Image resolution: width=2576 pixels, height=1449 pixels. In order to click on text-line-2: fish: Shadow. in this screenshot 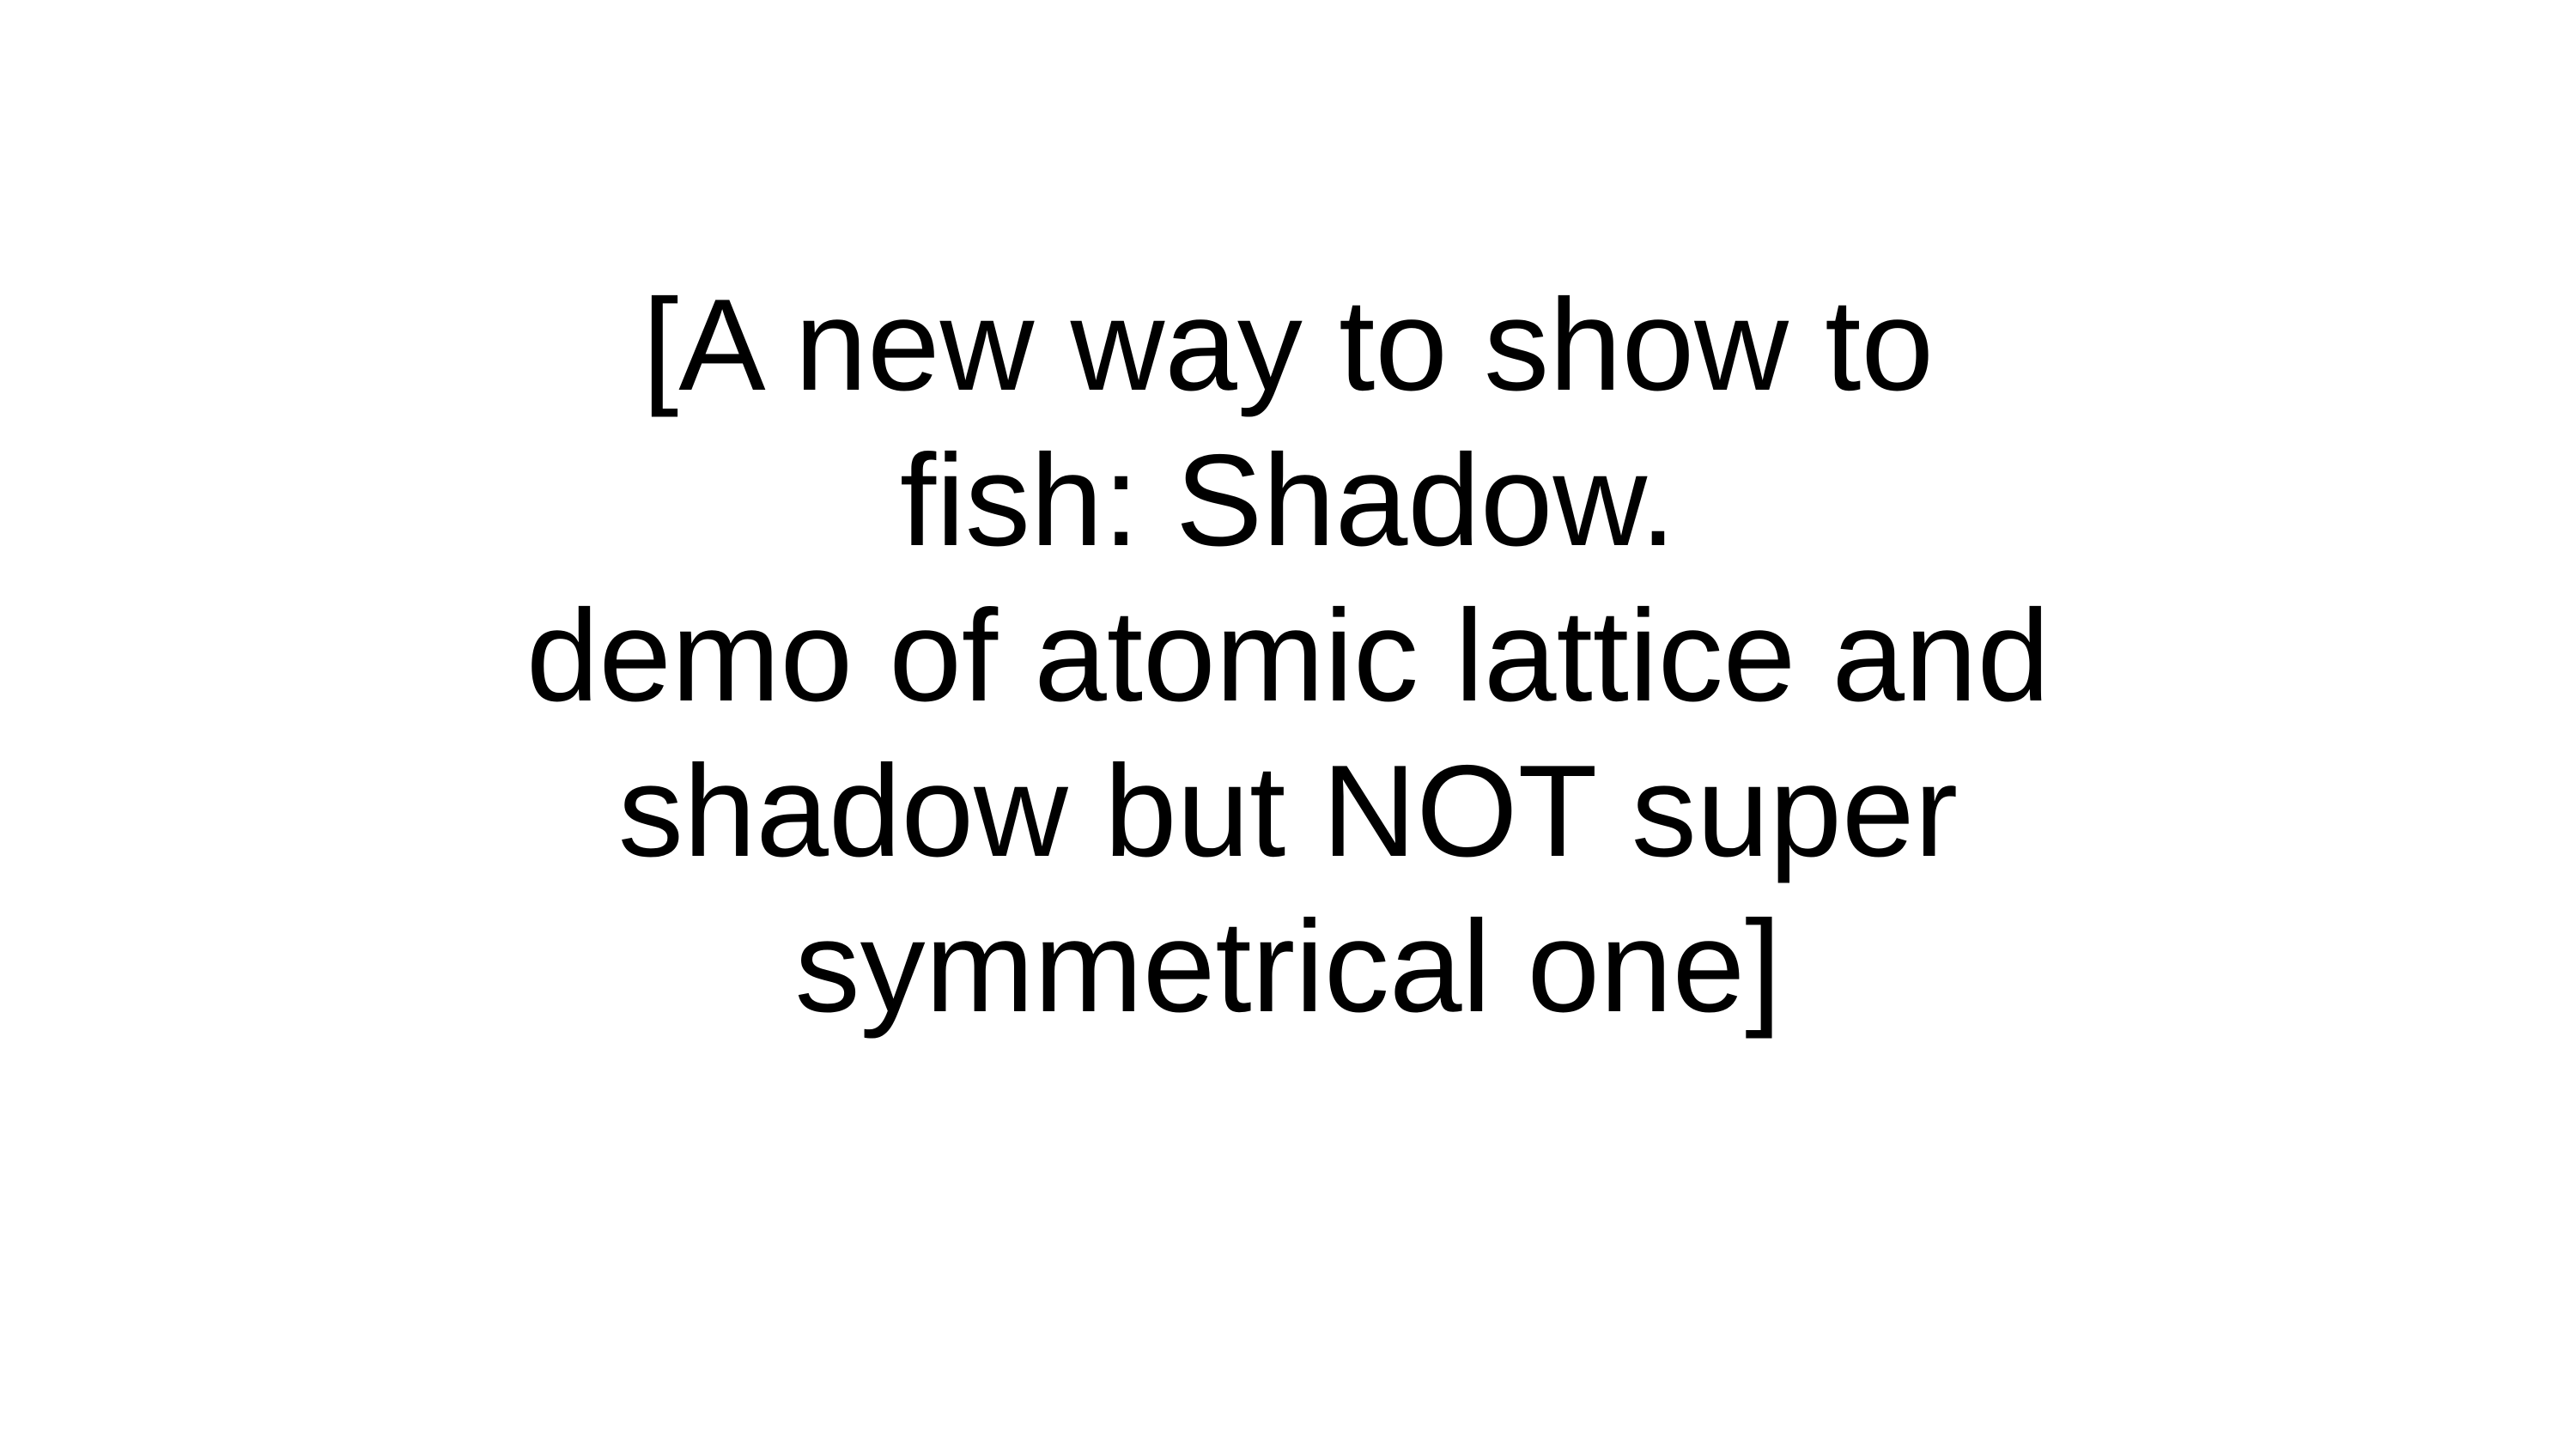, I will do `click(1288, 500)`.